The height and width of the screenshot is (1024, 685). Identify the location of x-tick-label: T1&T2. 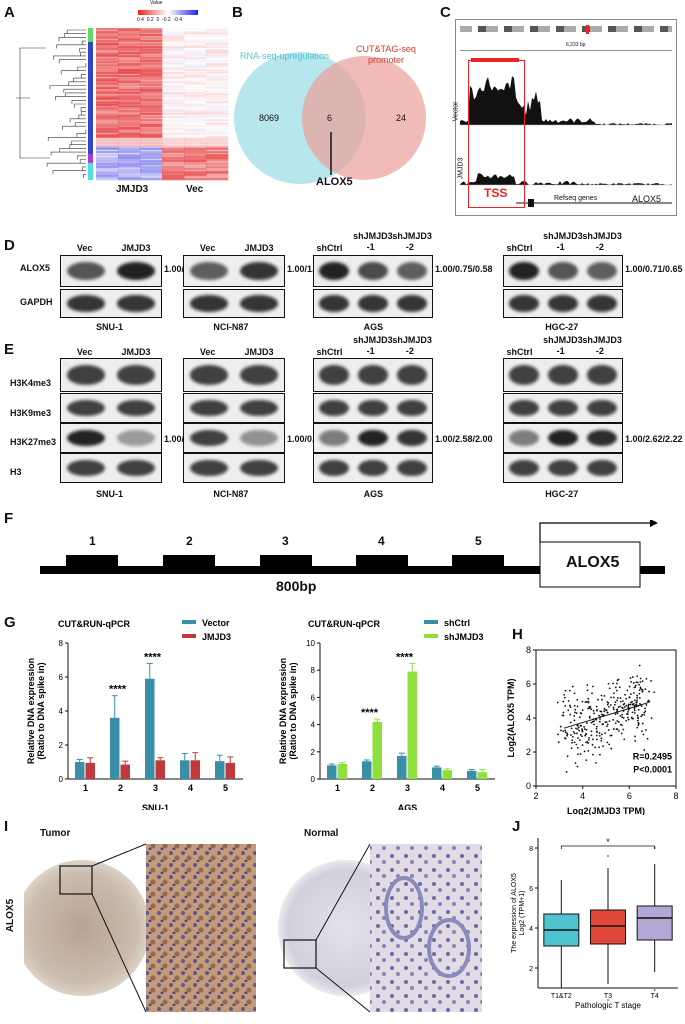
(561, 996).